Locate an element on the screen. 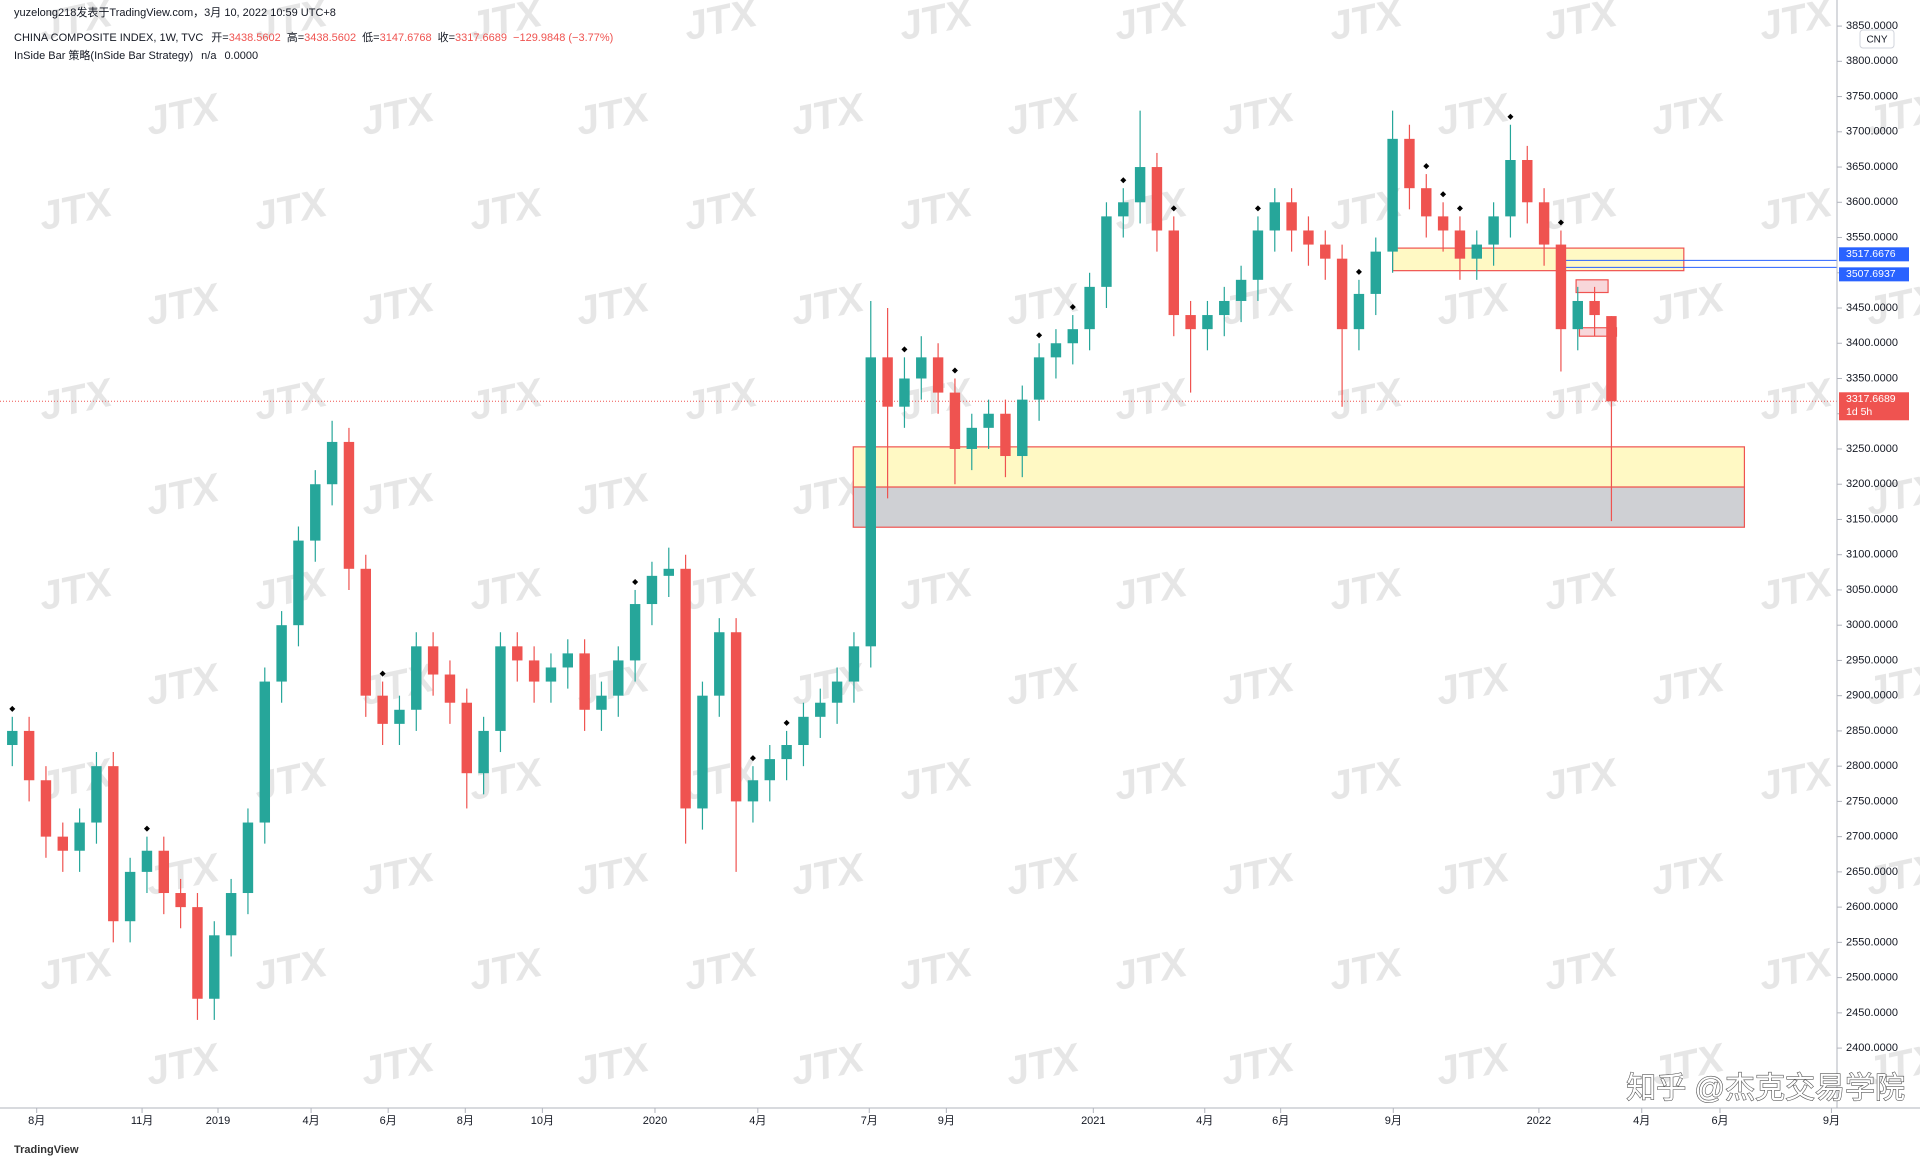 The width and height of the screenshot is (1920, 1159). x-tick-label: 2019 is located at coordinates (218, 1121).